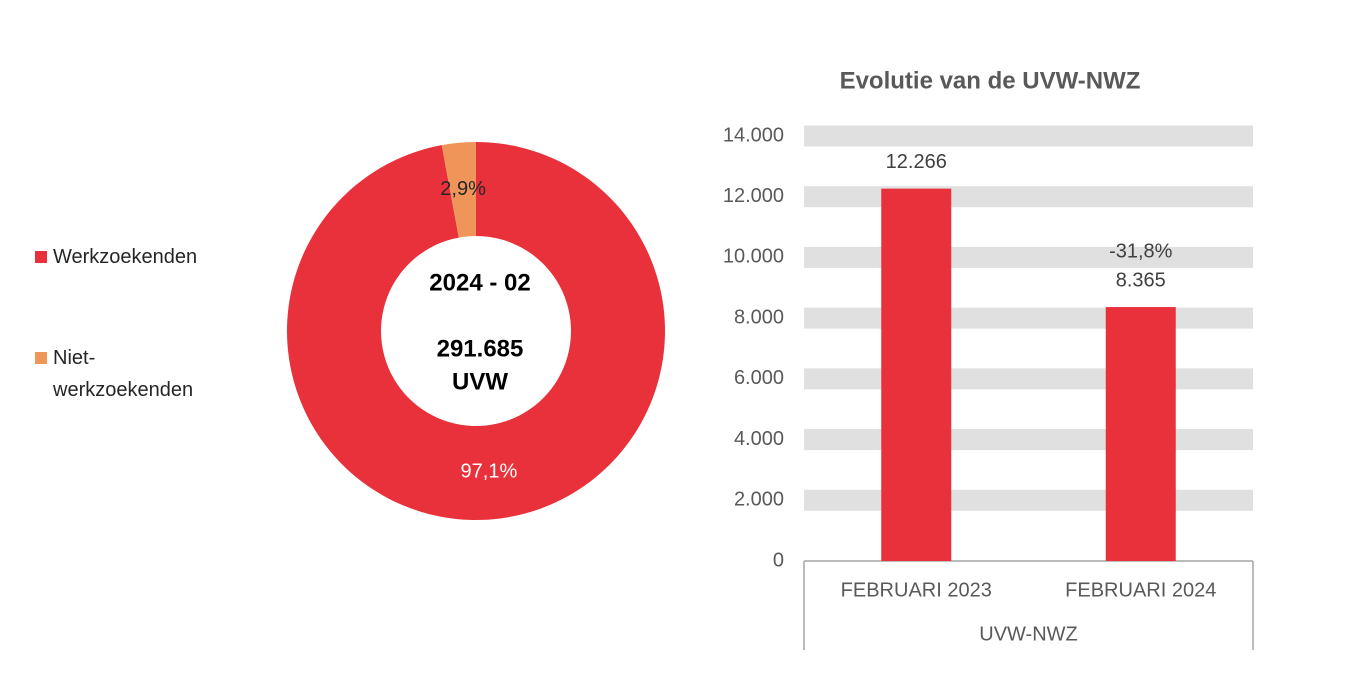  What do you see at coordinates (123, 374) in the screenshot?
I see `legend-label: Niet-werkzoekenden` at bounding box center [123, 374].